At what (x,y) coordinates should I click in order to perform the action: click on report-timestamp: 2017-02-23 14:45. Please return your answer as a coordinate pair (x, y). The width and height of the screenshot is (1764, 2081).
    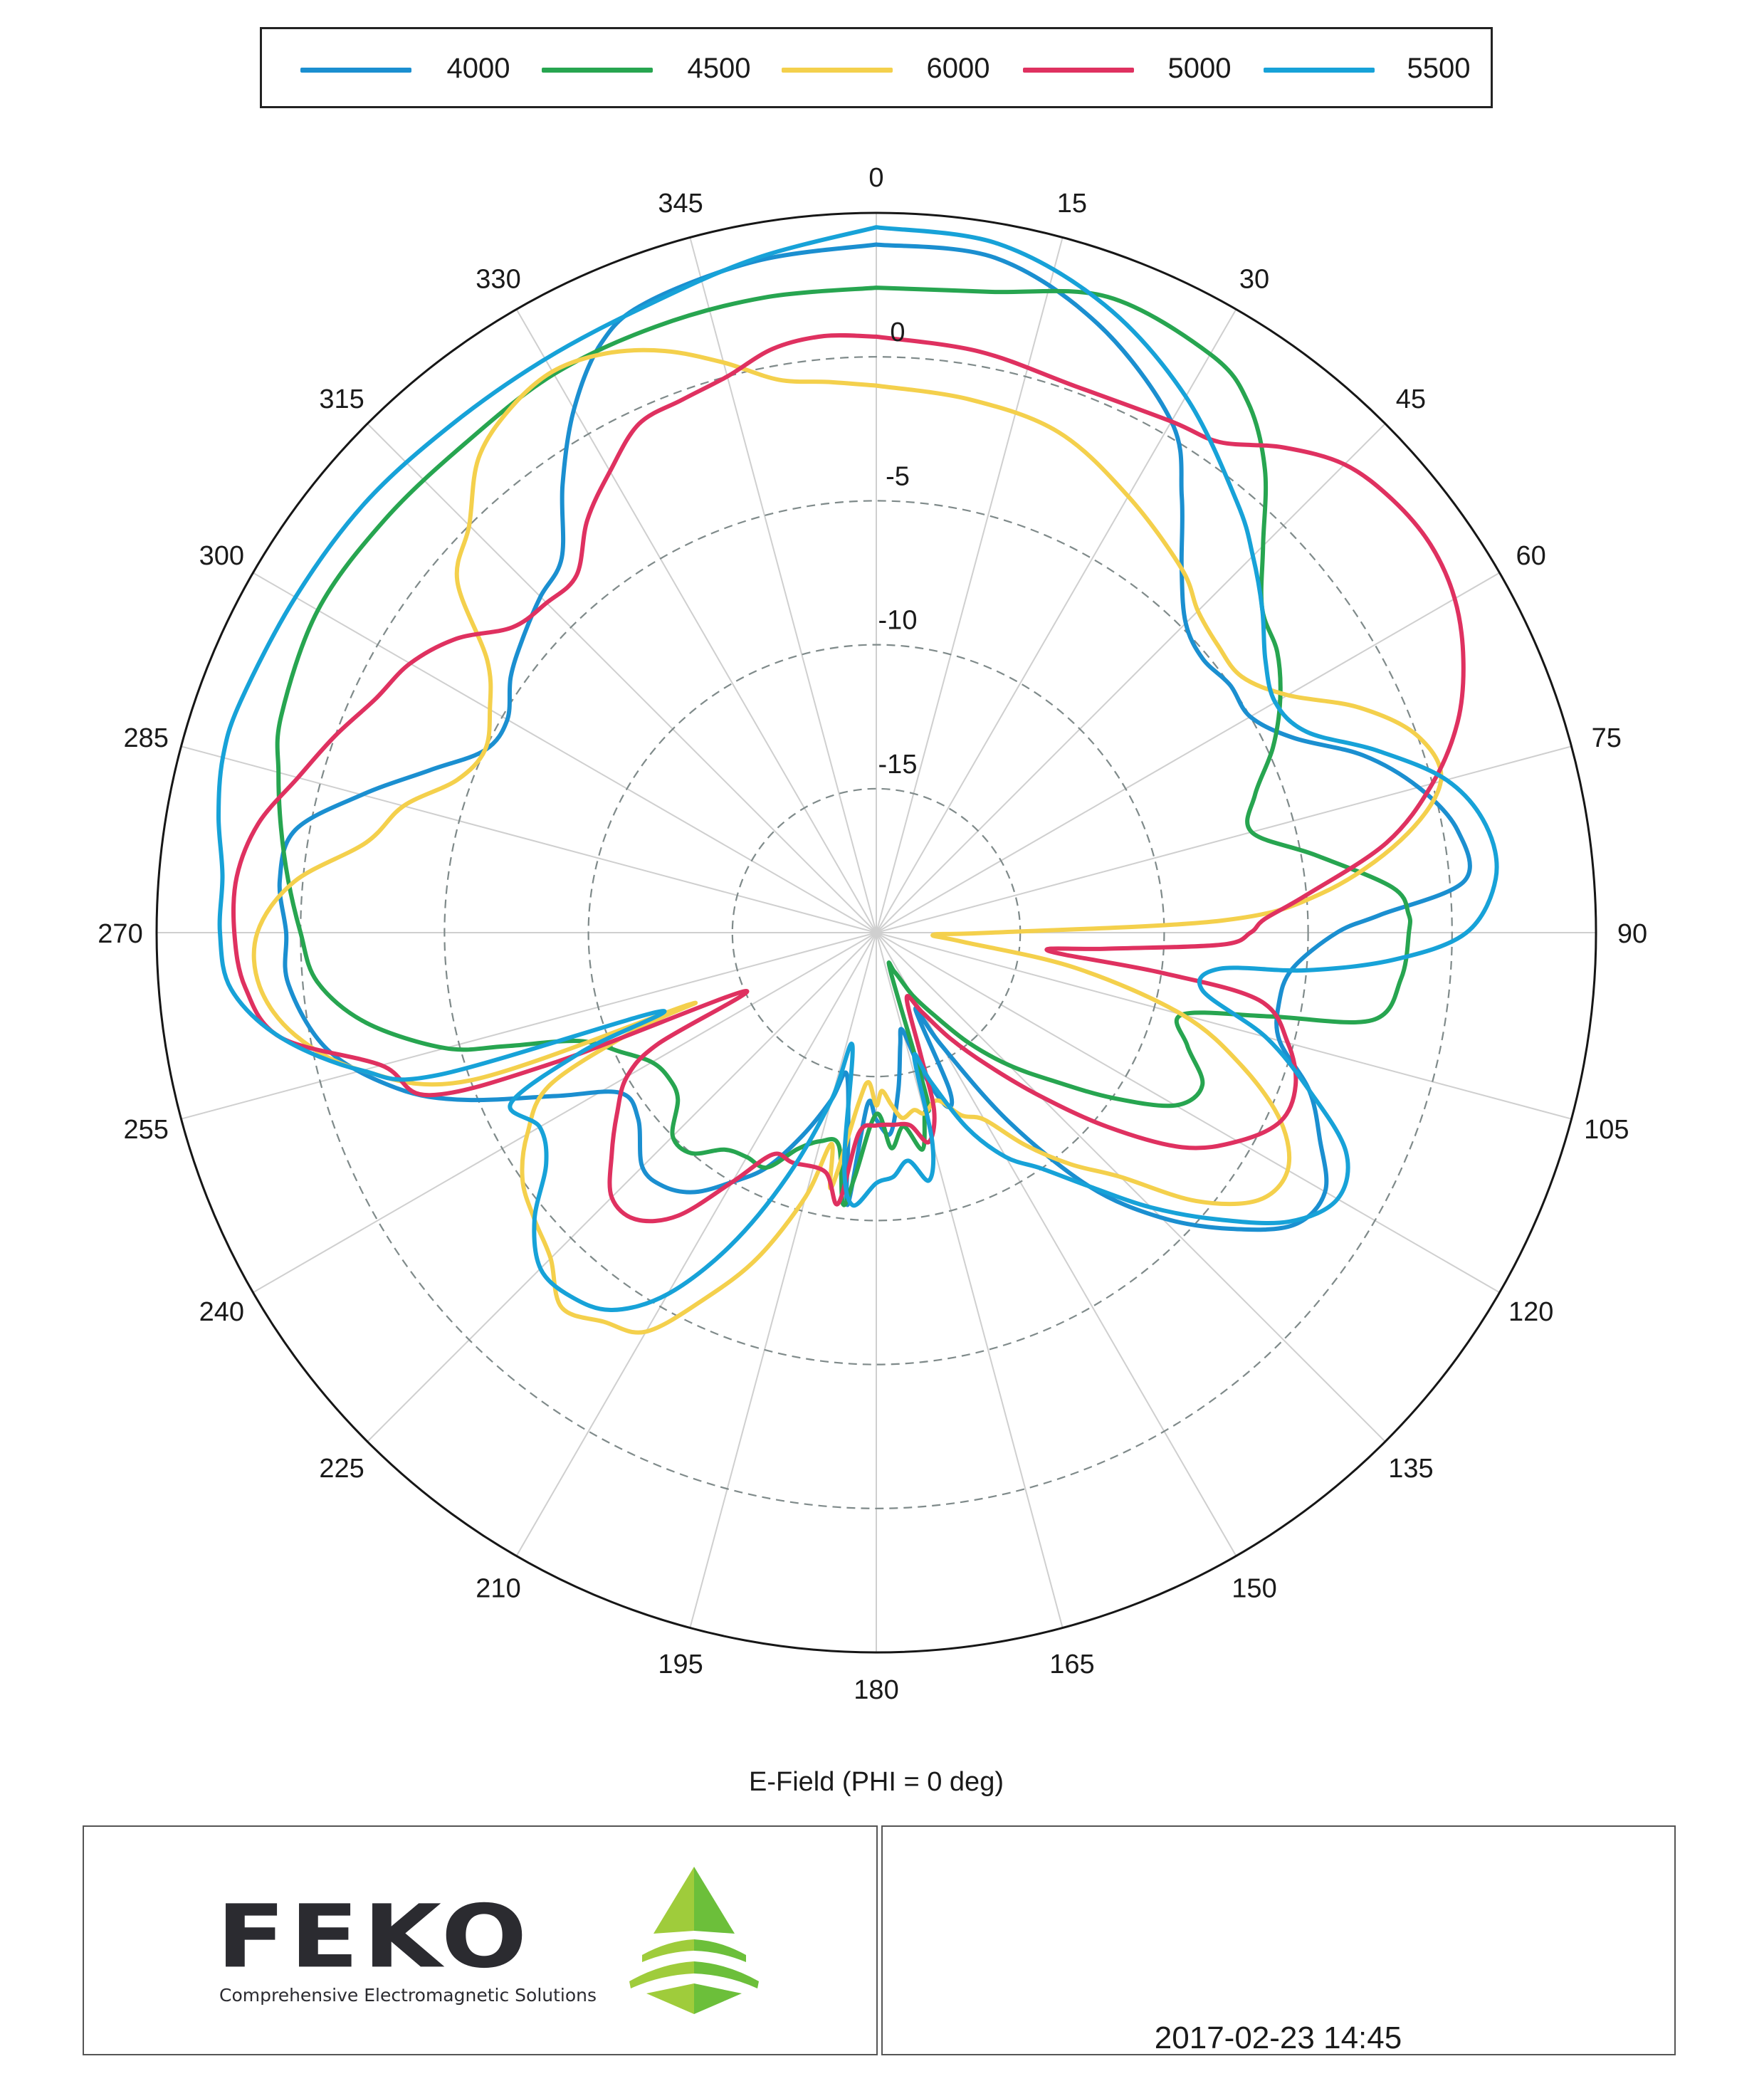
    Looking at the image, I should click on (1278, 2037).